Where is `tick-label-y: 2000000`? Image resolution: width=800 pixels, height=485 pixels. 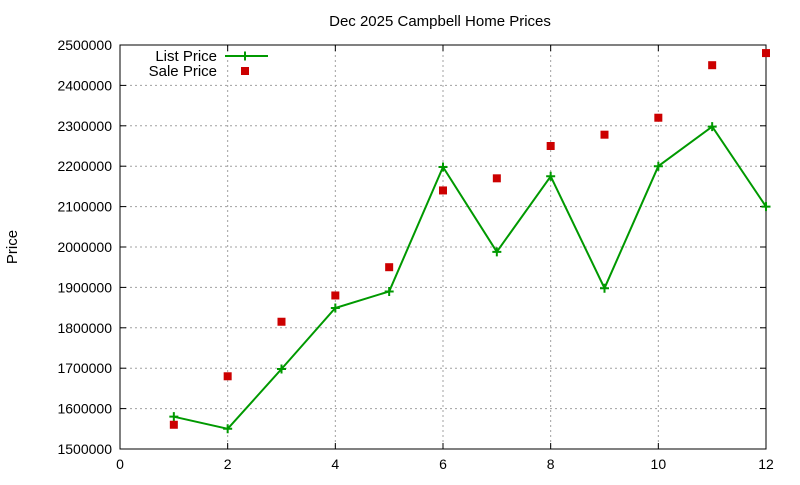
tick-label-y: 2000000 is located at coordinates (84, 247).